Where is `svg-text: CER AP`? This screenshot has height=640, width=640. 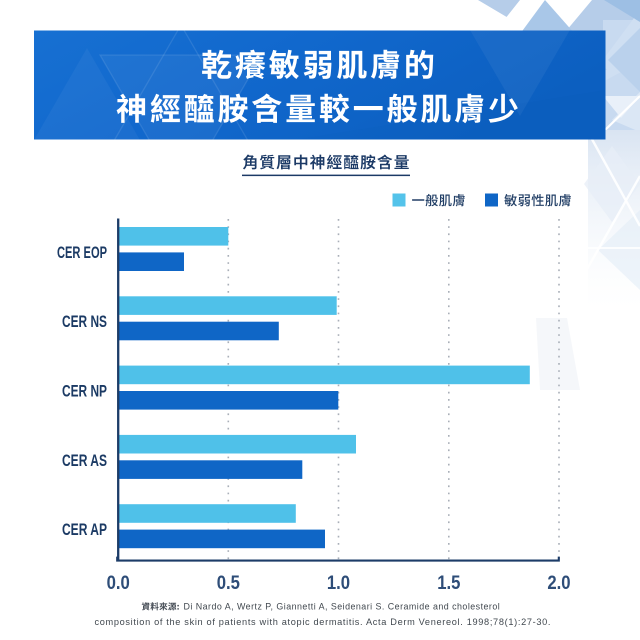
svg-text: CER AP is located at coordinates (84, 530).